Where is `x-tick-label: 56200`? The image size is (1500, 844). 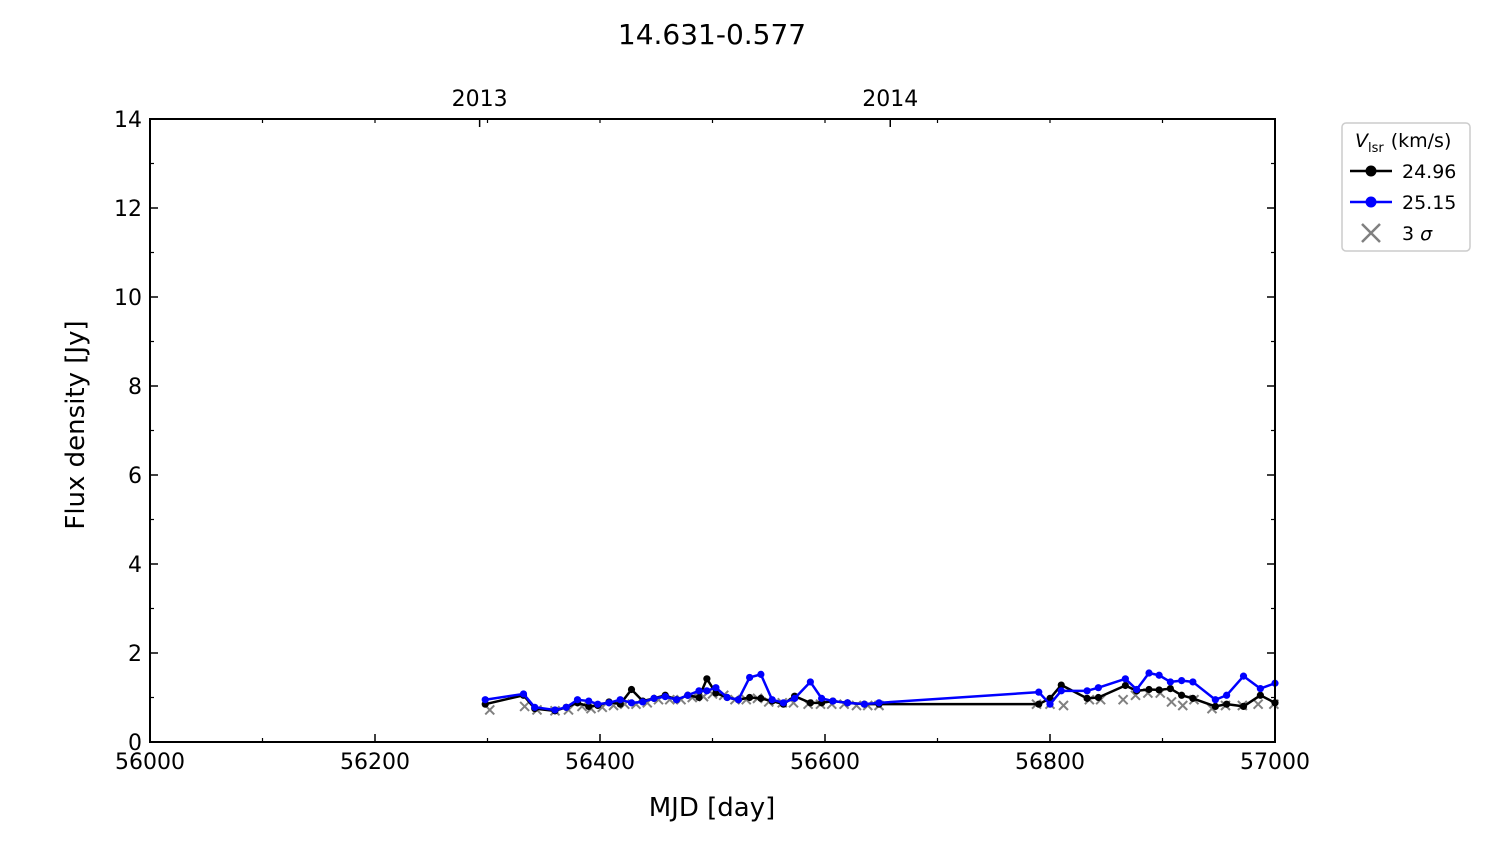 x-tick-label: 56200 is located at coordinates (375, 762).